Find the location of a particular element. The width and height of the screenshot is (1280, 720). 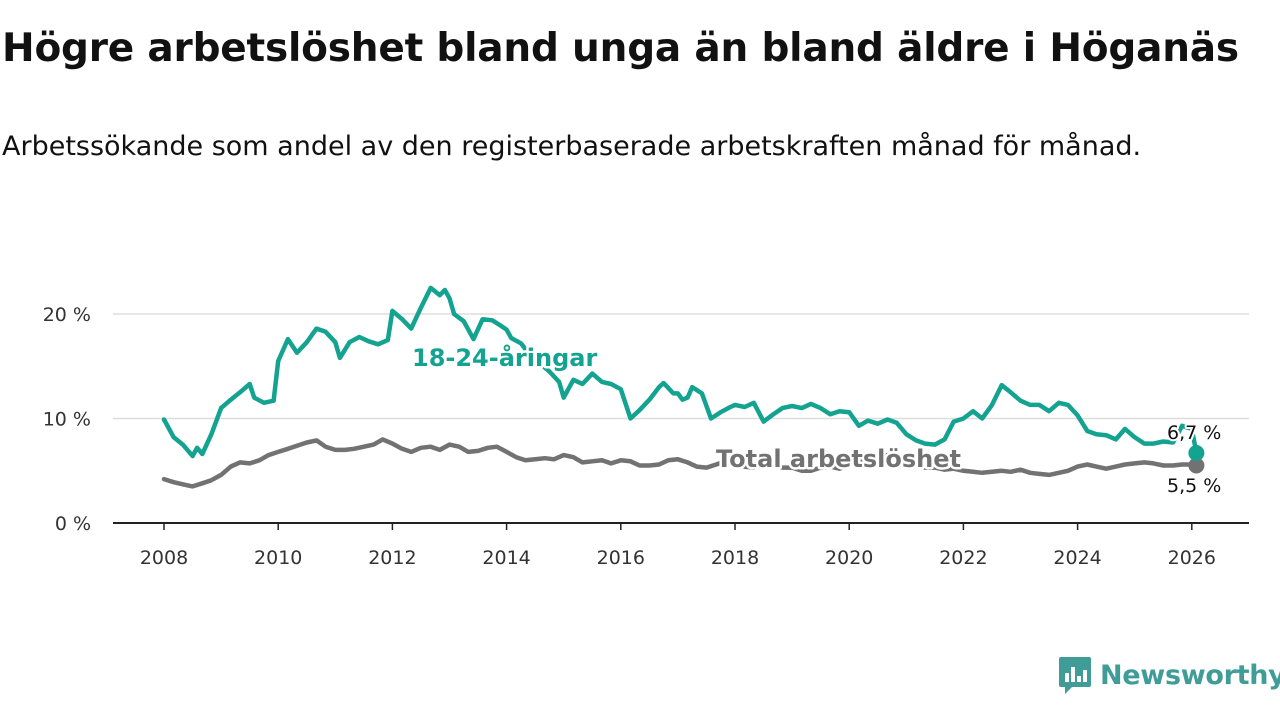

end-value-label-total: 5,5 % is located at coordinates (1194, 486).